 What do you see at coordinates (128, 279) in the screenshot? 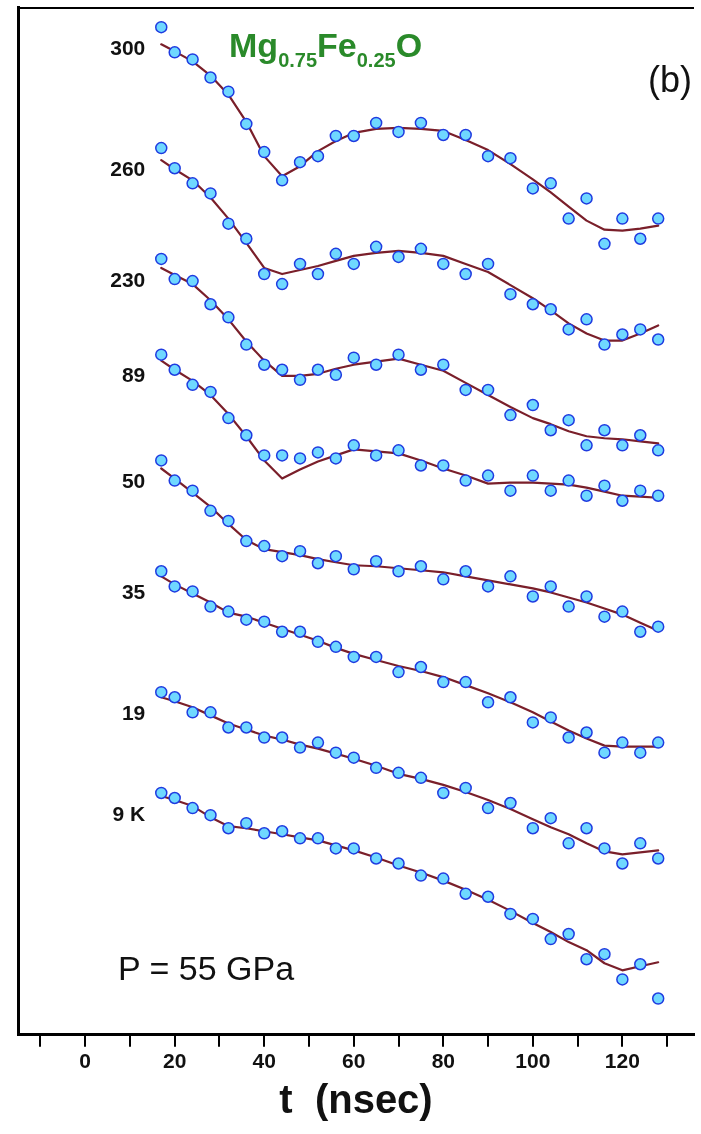
I see `series-label: 230` at bounding box center [128, 279].